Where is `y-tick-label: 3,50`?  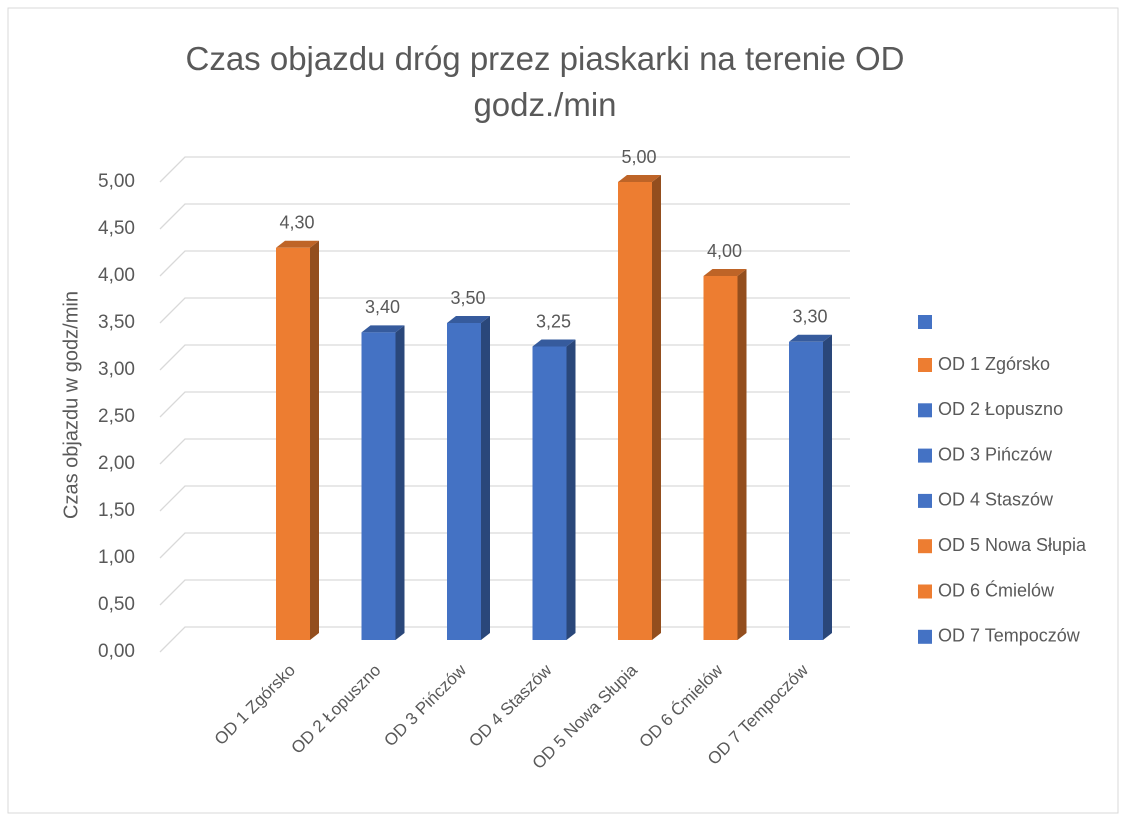
y-tick-label: 3,50 is located at coordinates (116, 322).